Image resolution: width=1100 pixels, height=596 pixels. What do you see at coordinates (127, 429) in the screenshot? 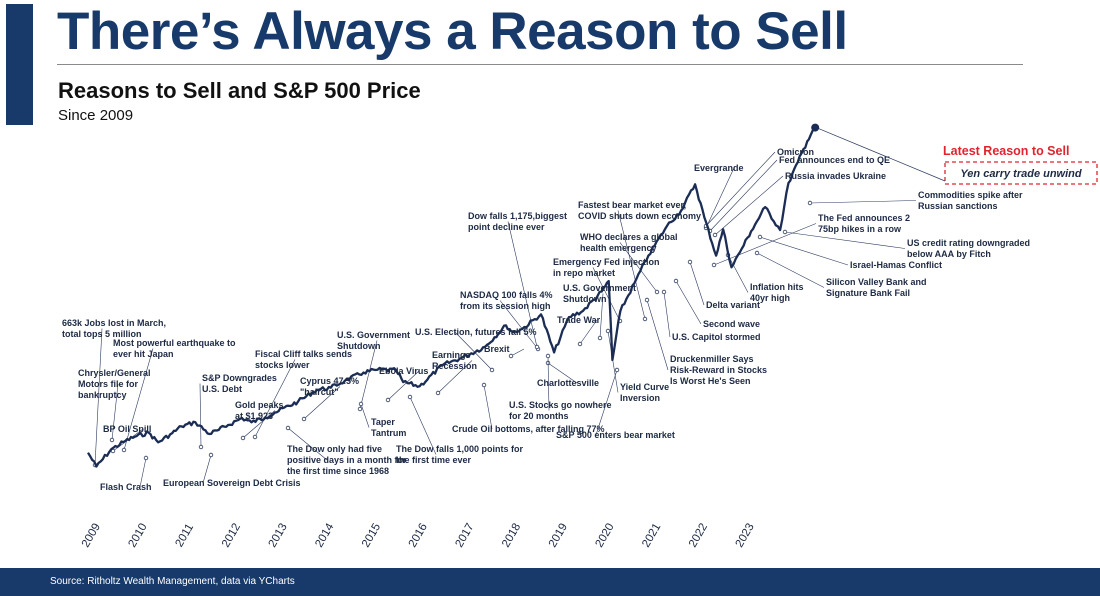
I see `annotation-line: BP Oil Spill` at bounding box center [127, 429].